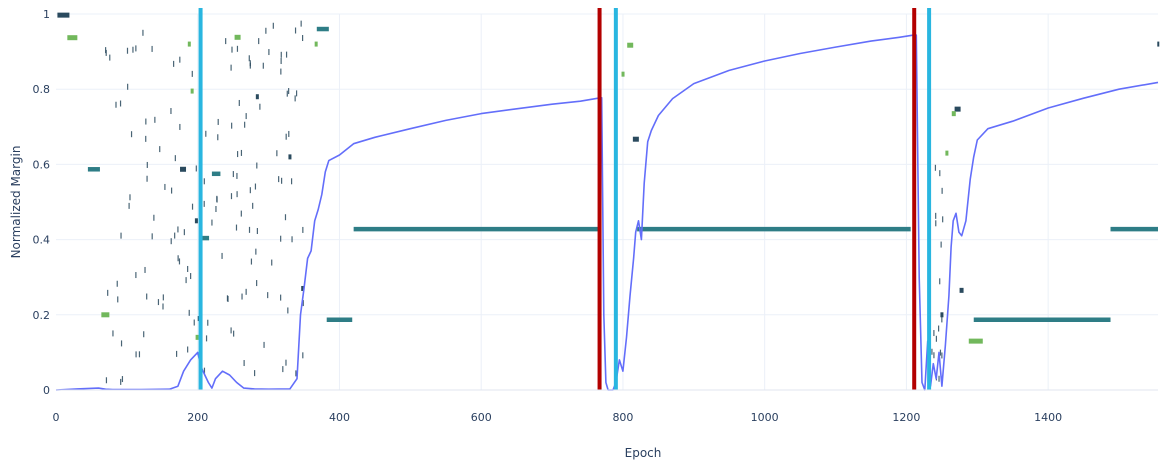  What do you see at coordinates (1048, 417) in the screenshot?
I see `x-tick-label: 1400` at bounding box center [1048, 417].